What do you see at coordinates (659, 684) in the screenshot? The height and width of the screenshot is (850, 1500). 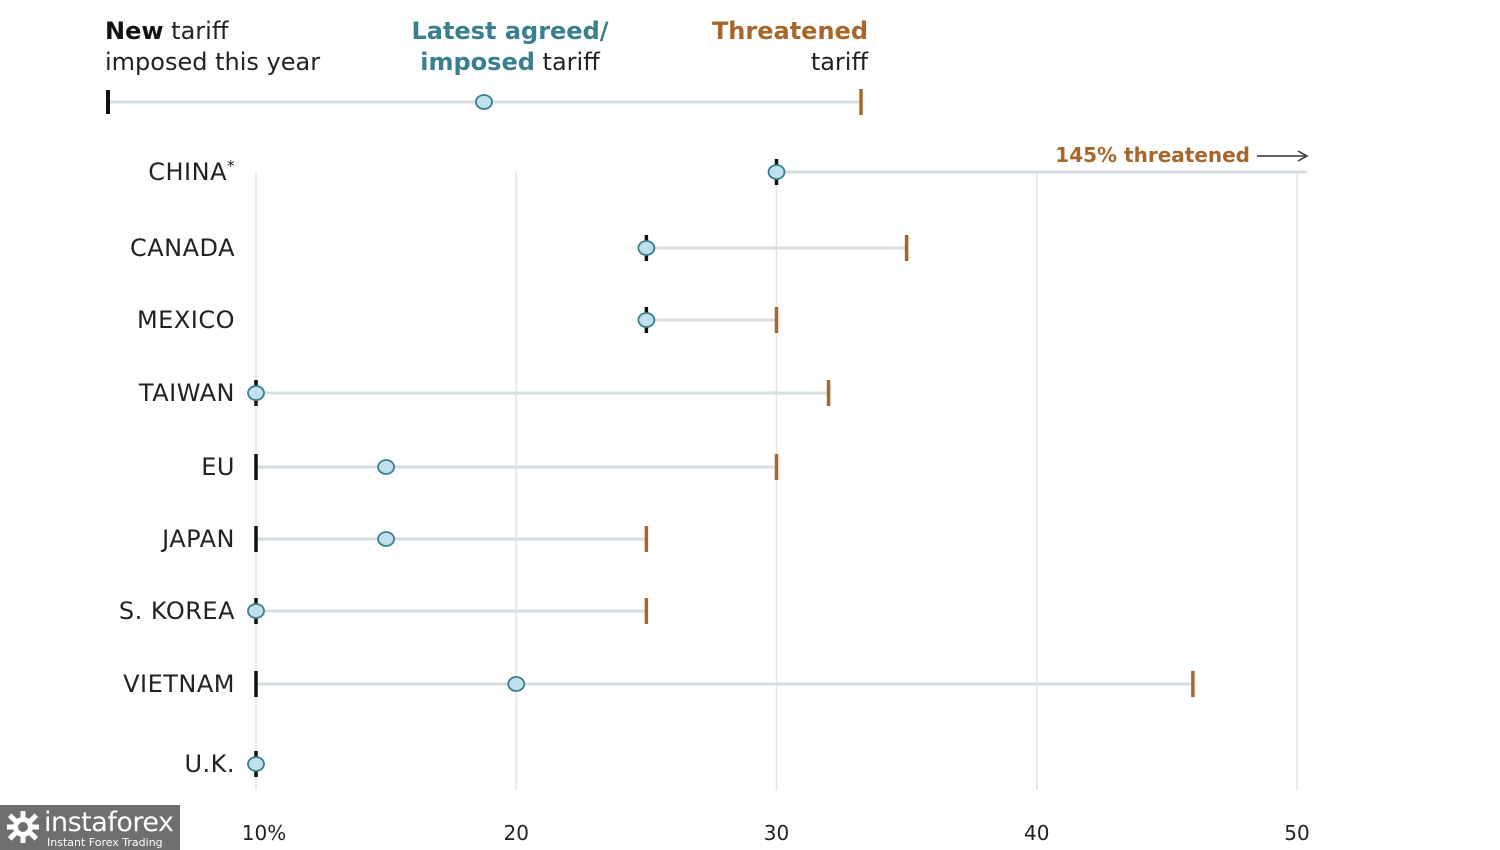 I see `row-vietnam: VIETNAM` at bounding box center [659, 684].